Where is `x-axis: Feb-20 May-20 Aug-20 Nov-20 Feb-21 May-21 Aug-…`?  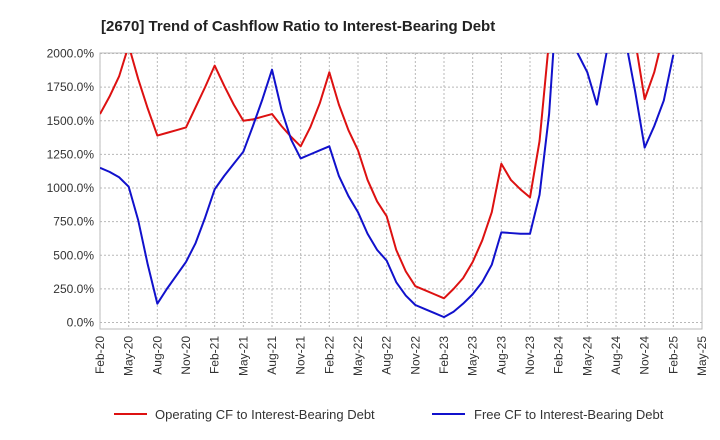 x-axis: Feb-20 May-20 Aug-20 Nov-20 Feb-21 May-21 Aug-… is located at coordinates (401, 356).